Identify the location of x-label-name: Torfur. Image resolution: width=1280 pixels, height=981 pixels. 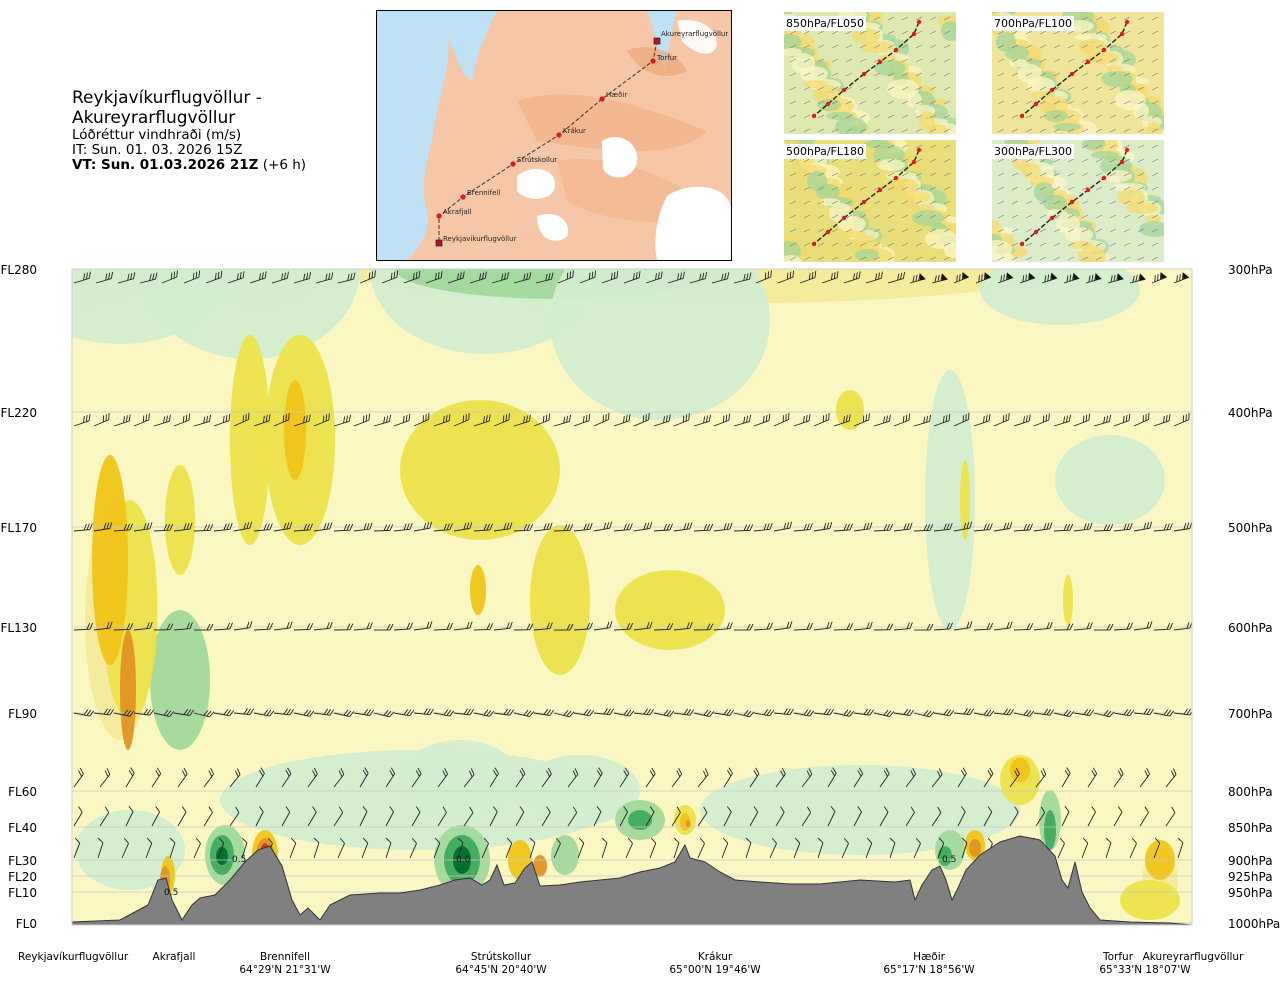
(1118, 957).